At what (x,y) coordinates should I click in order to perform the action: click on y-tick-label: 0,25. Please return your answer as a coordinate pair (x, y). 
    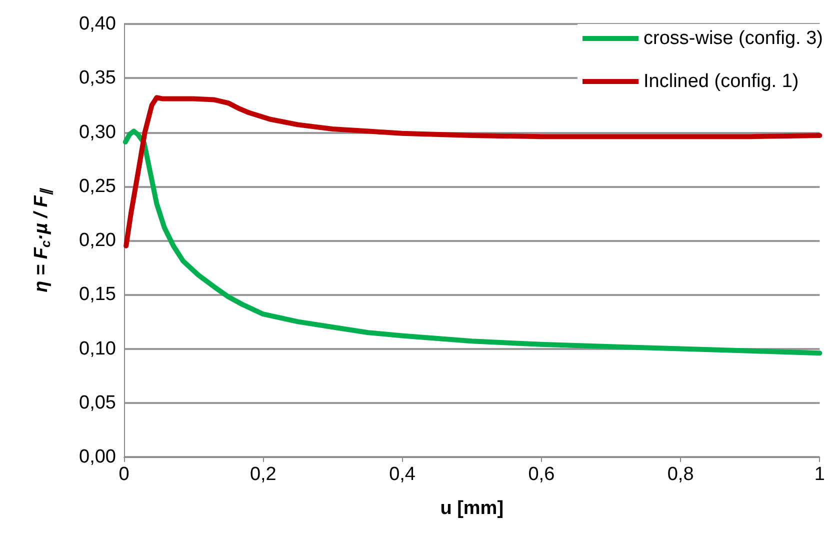
    Looking at the image, I should click on (97, 186).